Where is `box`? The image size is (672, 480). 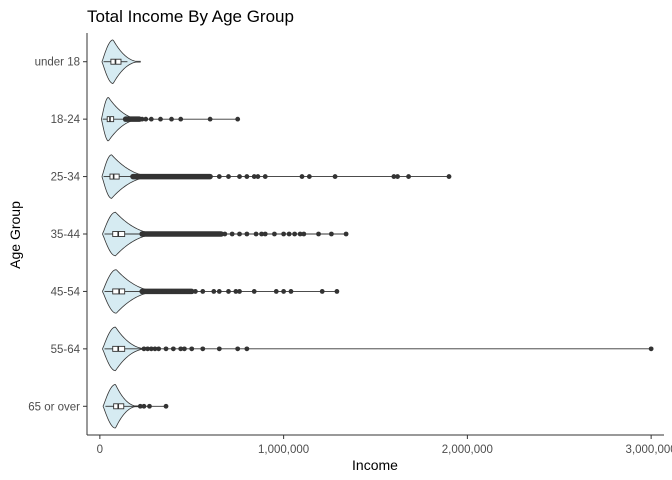
box is located at coordinates (114, 176).